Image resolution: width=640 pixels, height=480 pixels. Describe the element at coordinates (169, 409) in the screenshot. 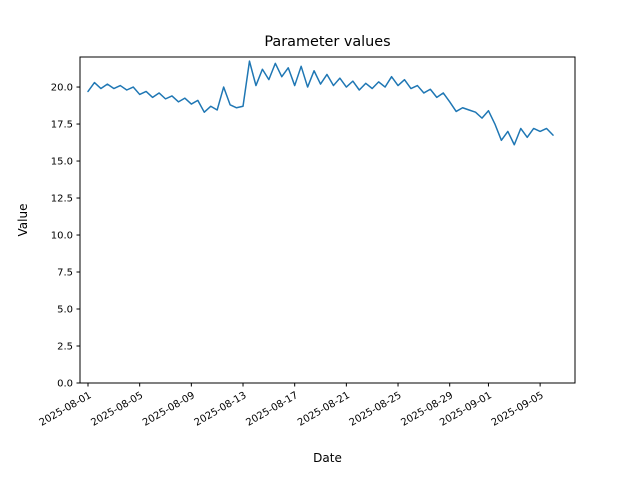

I see `x-tick-label: 2025-08-09` at that location.